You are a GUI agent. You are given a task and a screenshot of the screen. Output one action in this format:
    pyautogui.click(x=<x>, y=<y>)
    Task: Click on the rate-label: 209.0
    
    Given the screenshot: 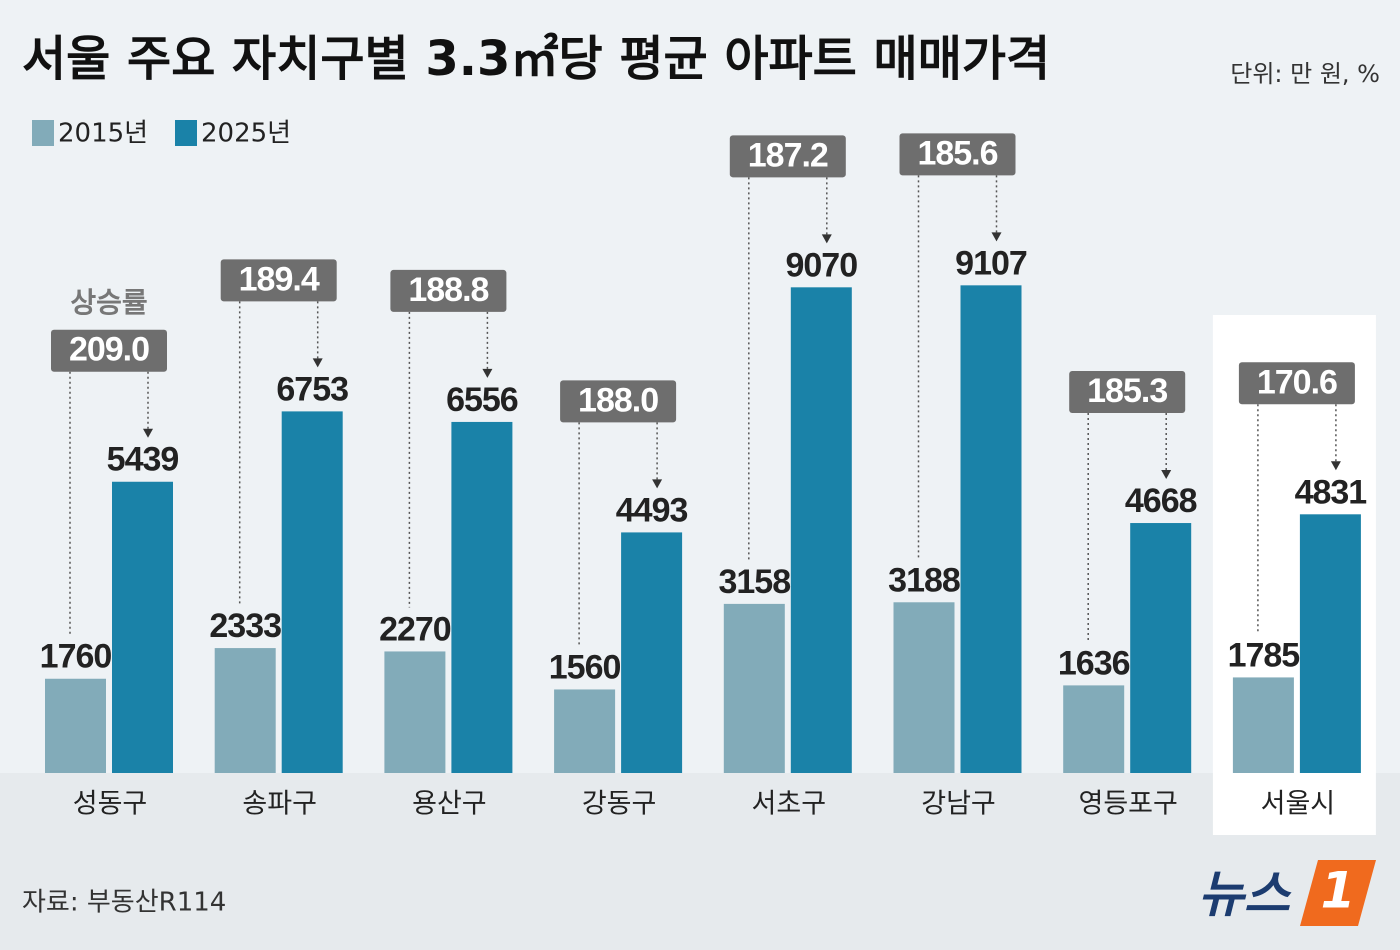 What is the action you would take?
    pyautogui.click(x=109, y=350)
    